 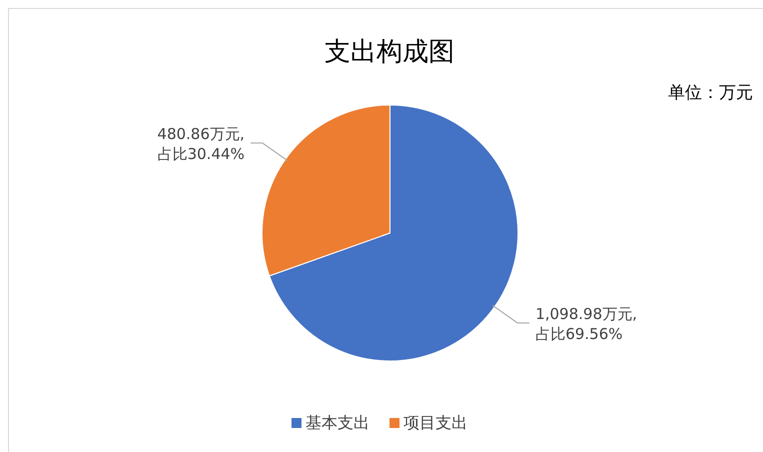 I want to click on data-label: 480.86万元, 占比30.44%, so click(x=201, y=144).